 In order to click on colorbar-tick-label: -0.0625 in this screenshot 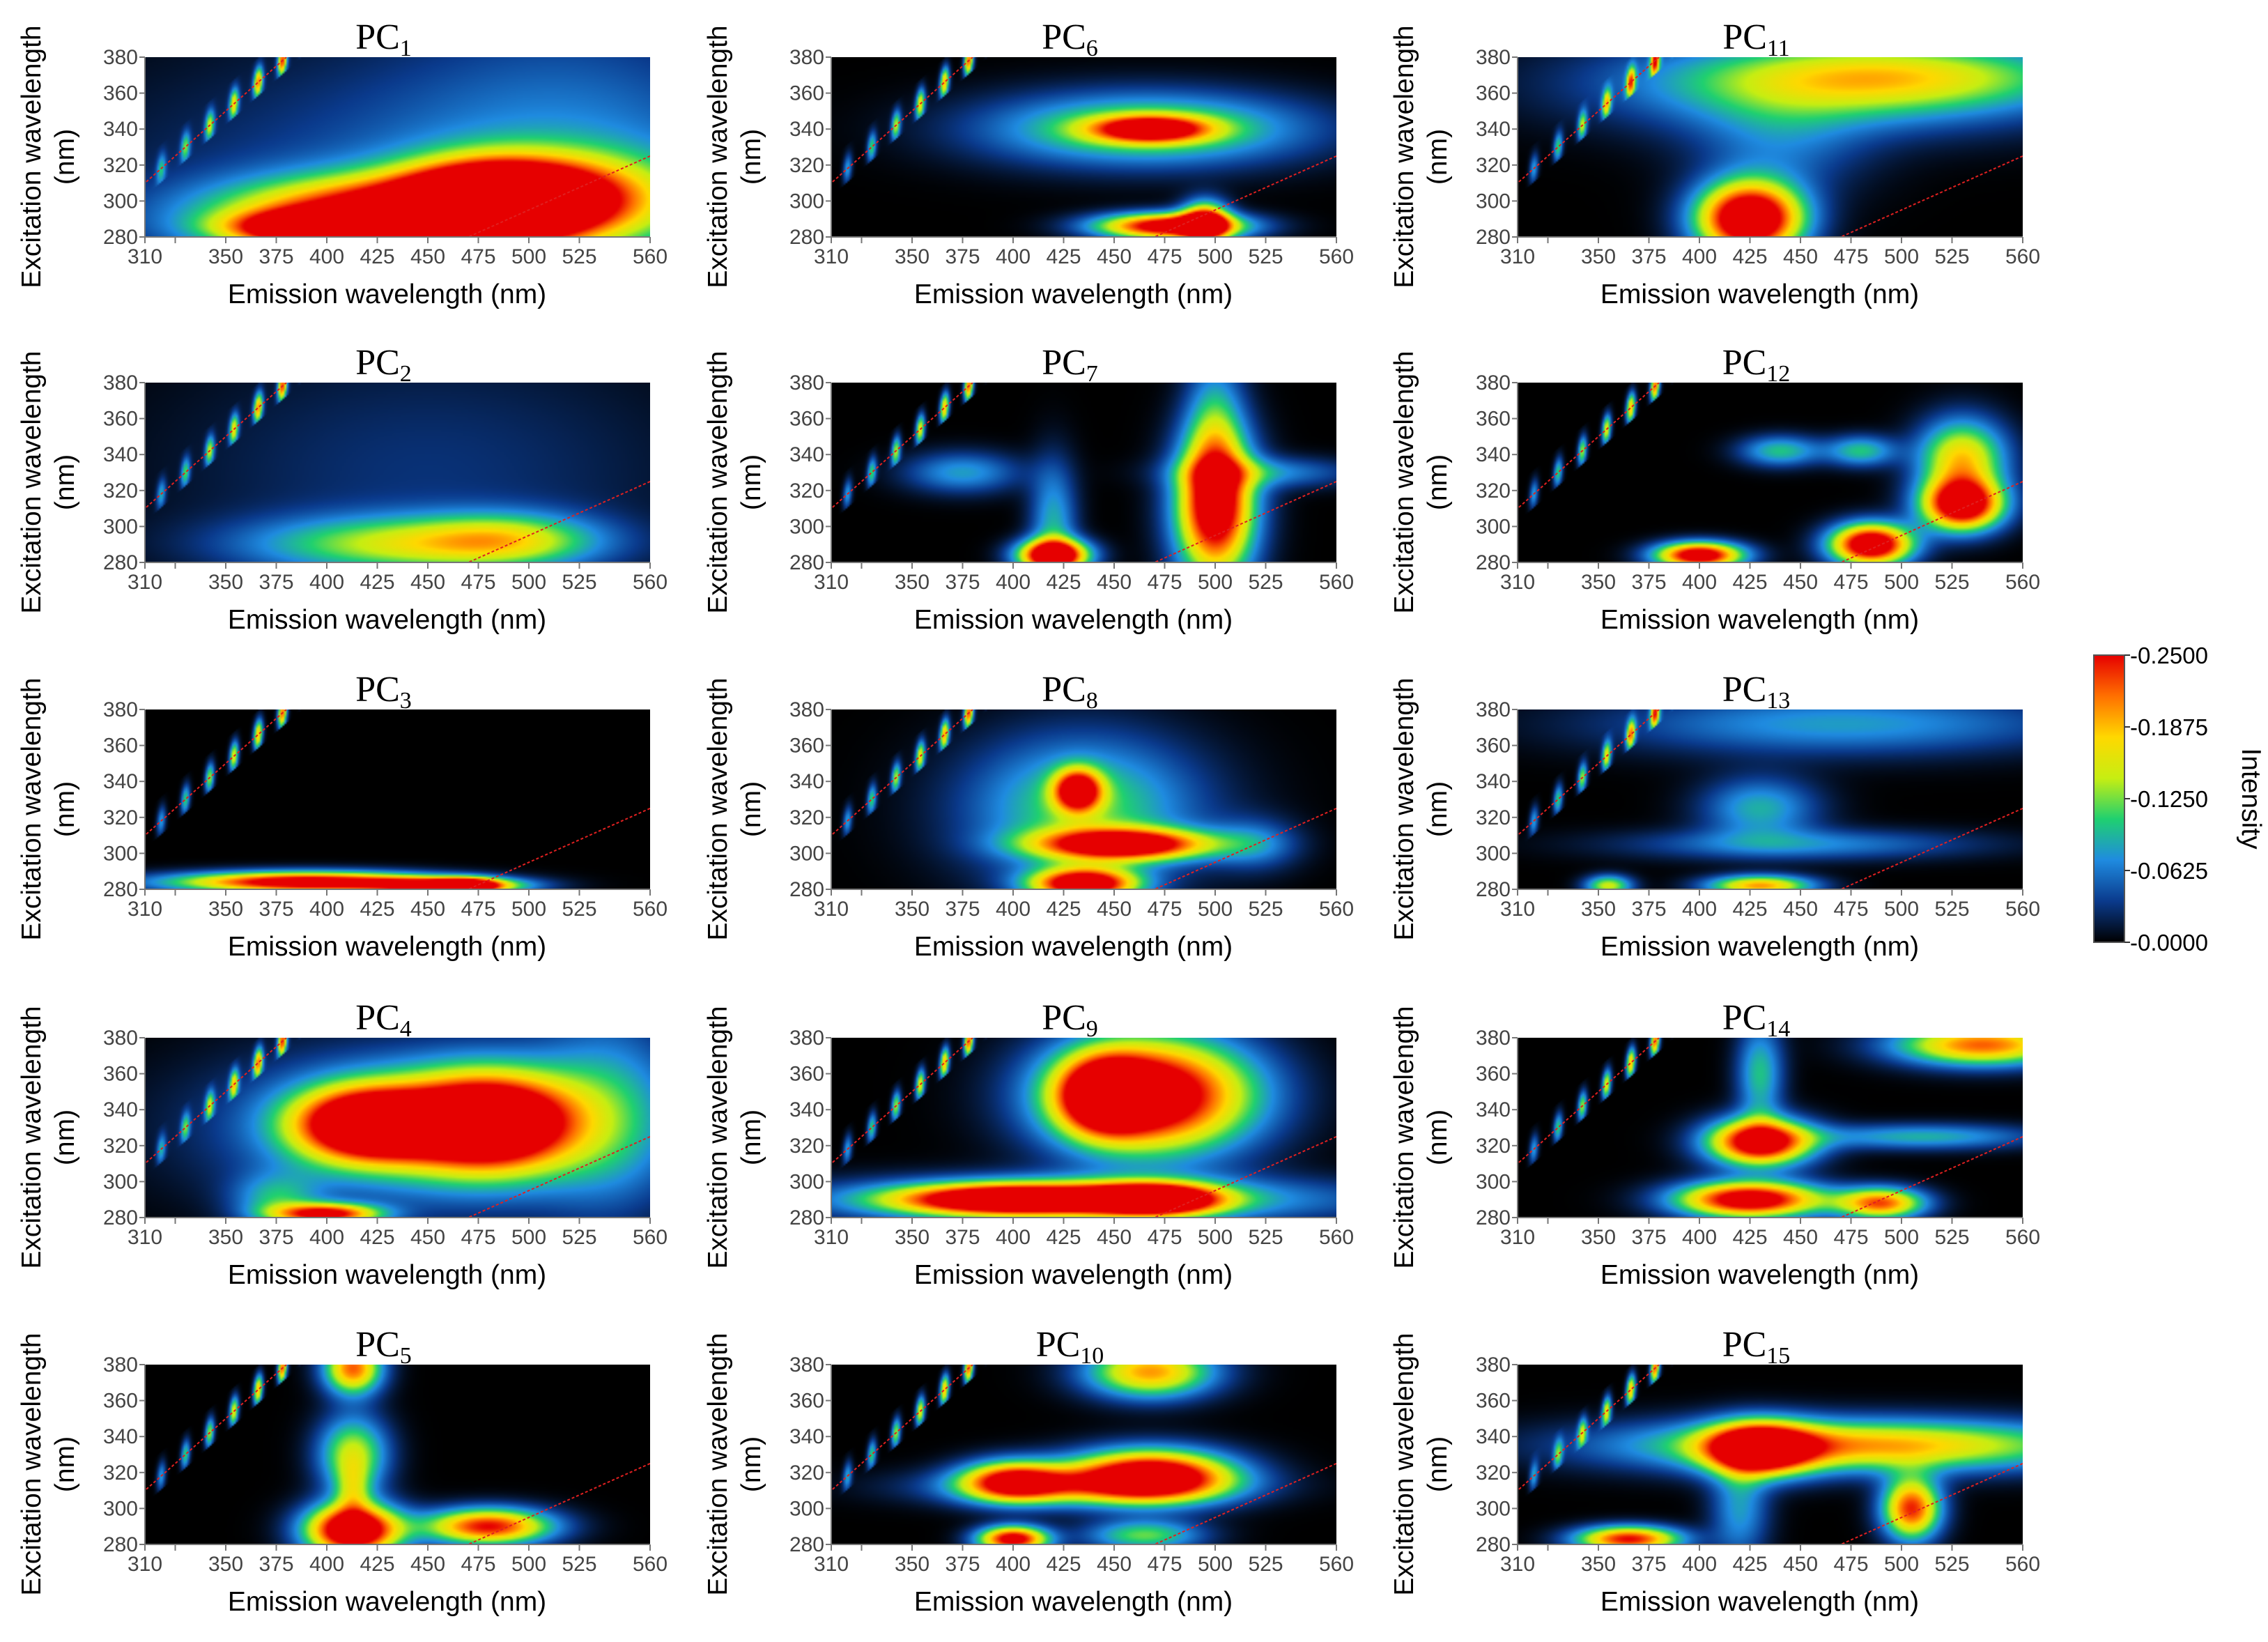, I will do `click(2169, 871)`.